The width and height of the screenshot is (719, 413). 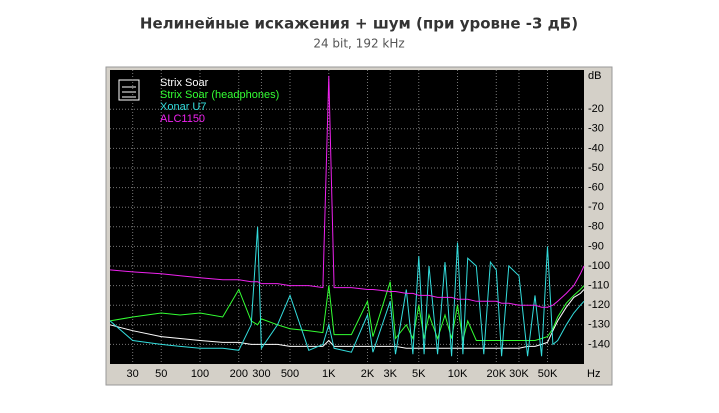 What do you see at coordinates (599, 325) in the screenshot?
I see `y-tick-label: -130` at bounding box center [599, 325].